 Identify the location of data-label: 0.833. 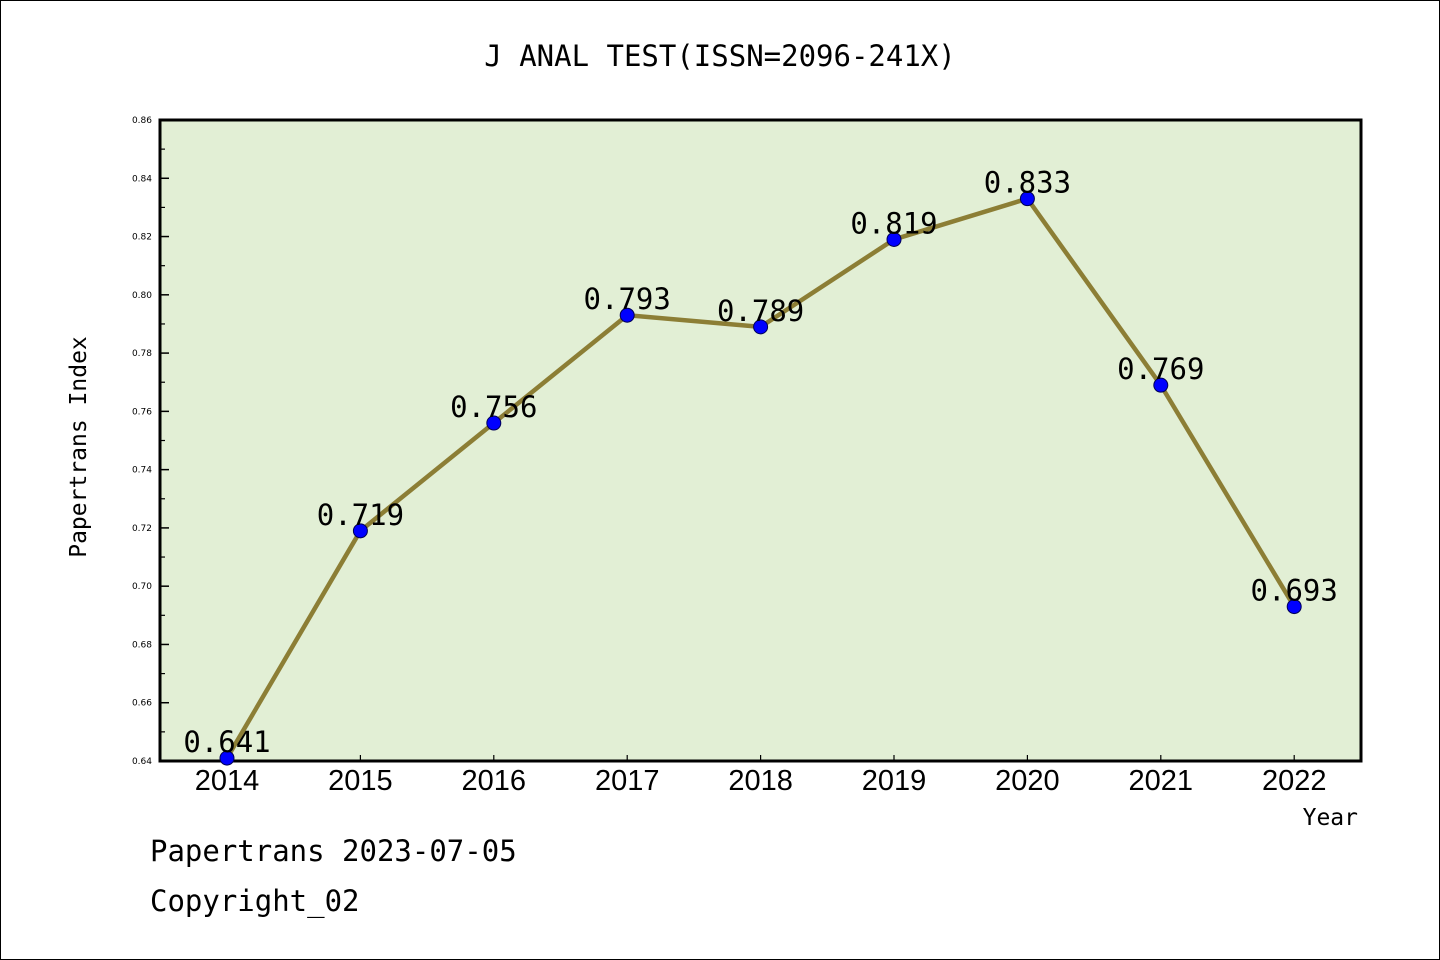
(1027, 183).